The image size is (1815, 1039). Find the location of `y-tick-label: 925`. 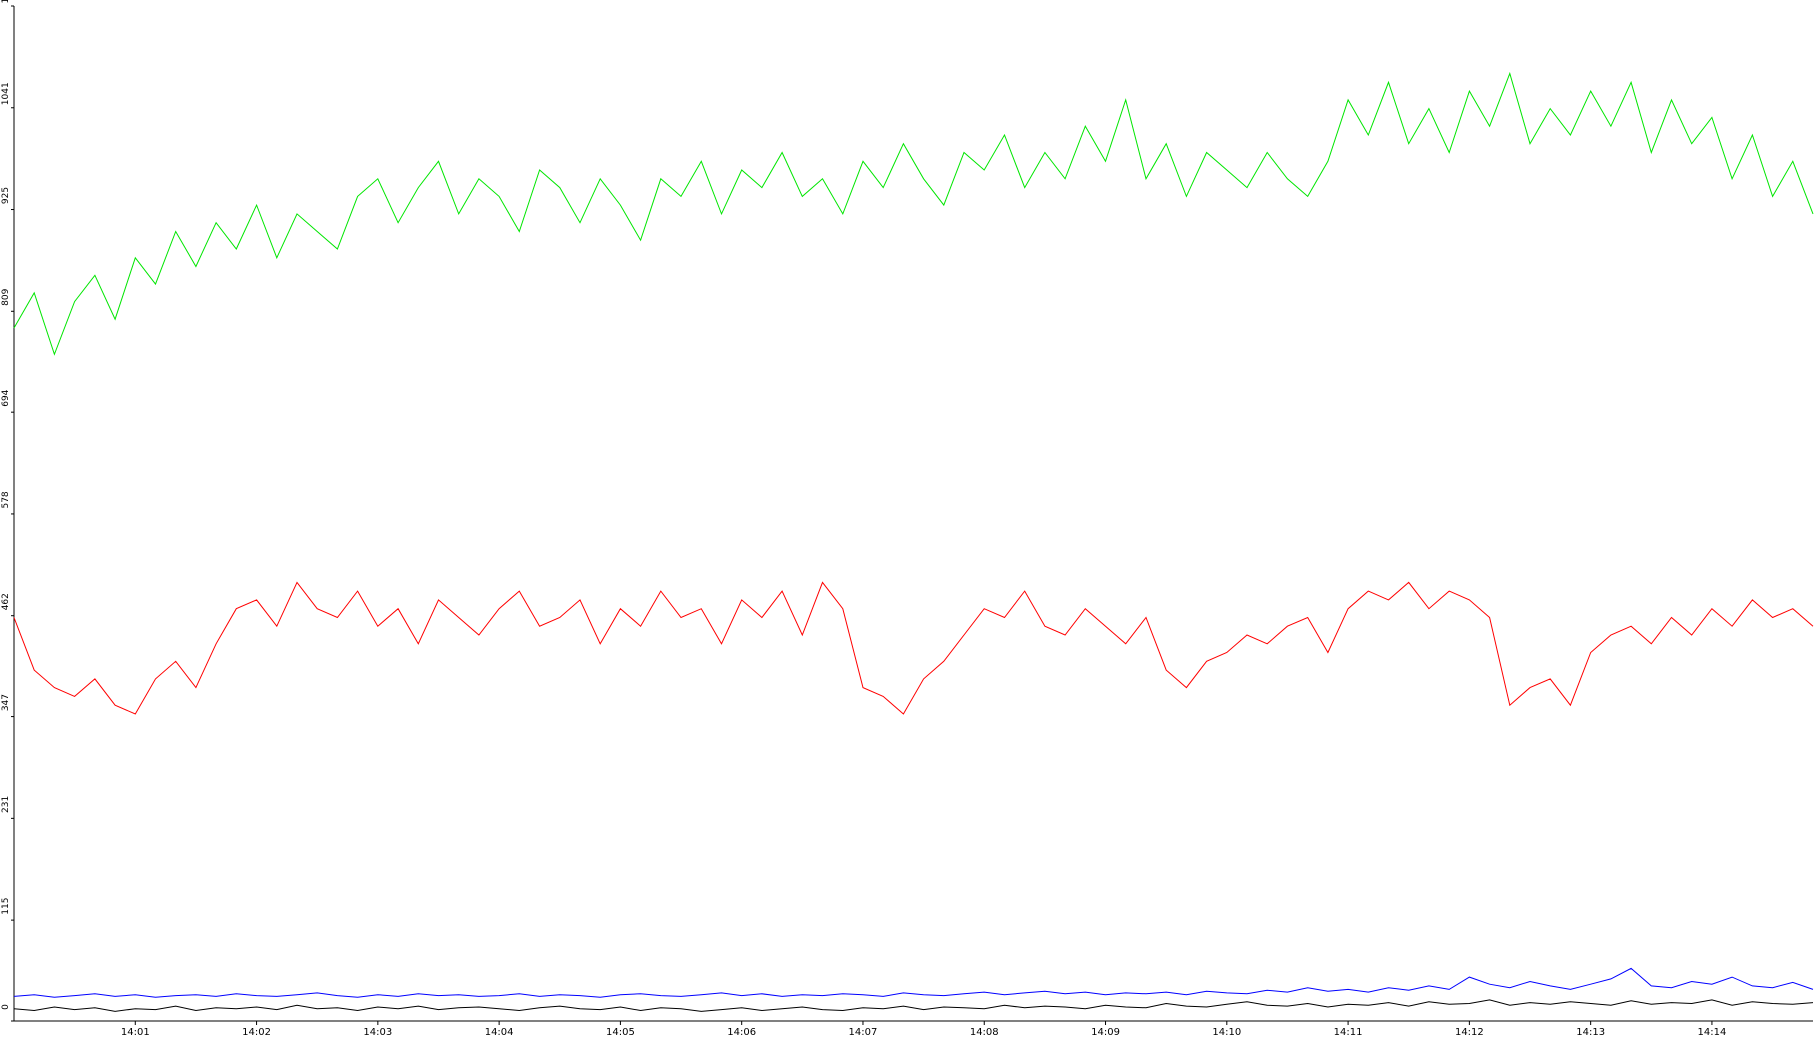

y-tick-label: 925 is located at coordinates (6, 195).